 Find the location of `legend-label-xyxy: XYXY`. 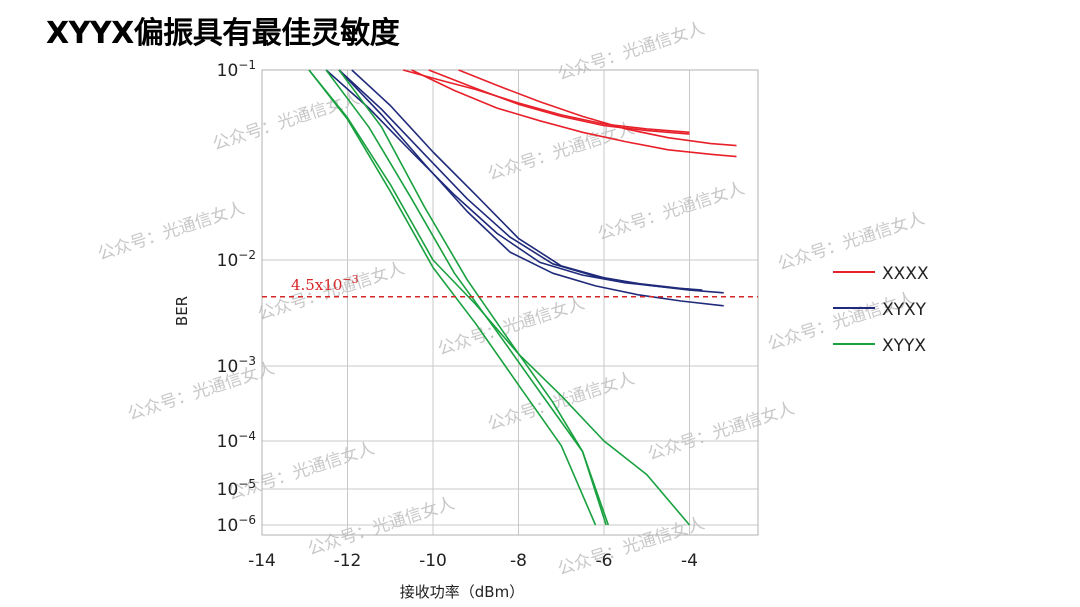

legend-label-xyxy: XYXY is located at coordinates (904, 310).